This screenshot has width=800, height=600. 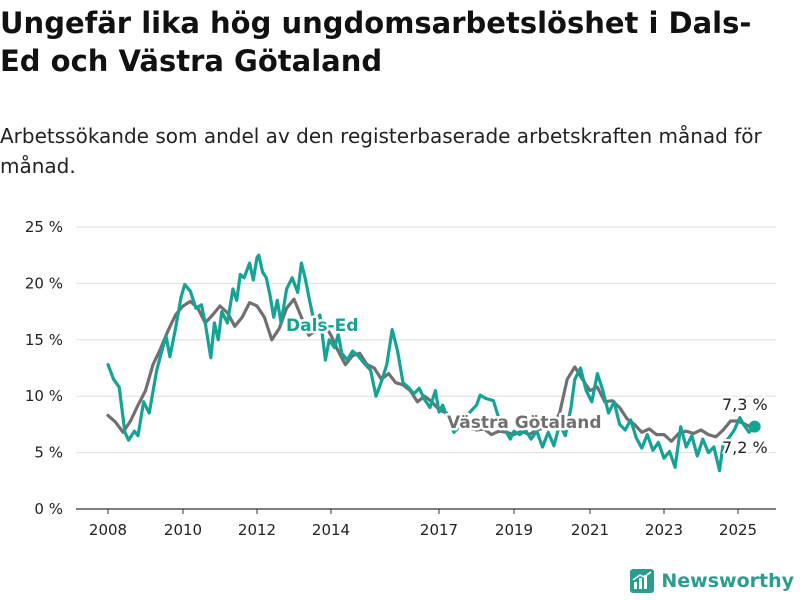 What do you see at coordinates (44, 283) in the screenshot?
I see `y-tick-label: 20 %` at bounding box center [44, 283].